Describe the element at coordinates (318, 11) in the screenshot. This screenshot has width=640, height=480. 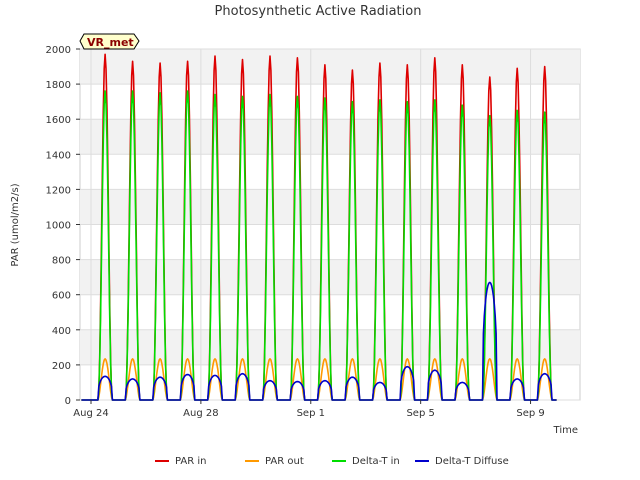
I see `chart-title: Photosynthetic Active Radiation` at that location.